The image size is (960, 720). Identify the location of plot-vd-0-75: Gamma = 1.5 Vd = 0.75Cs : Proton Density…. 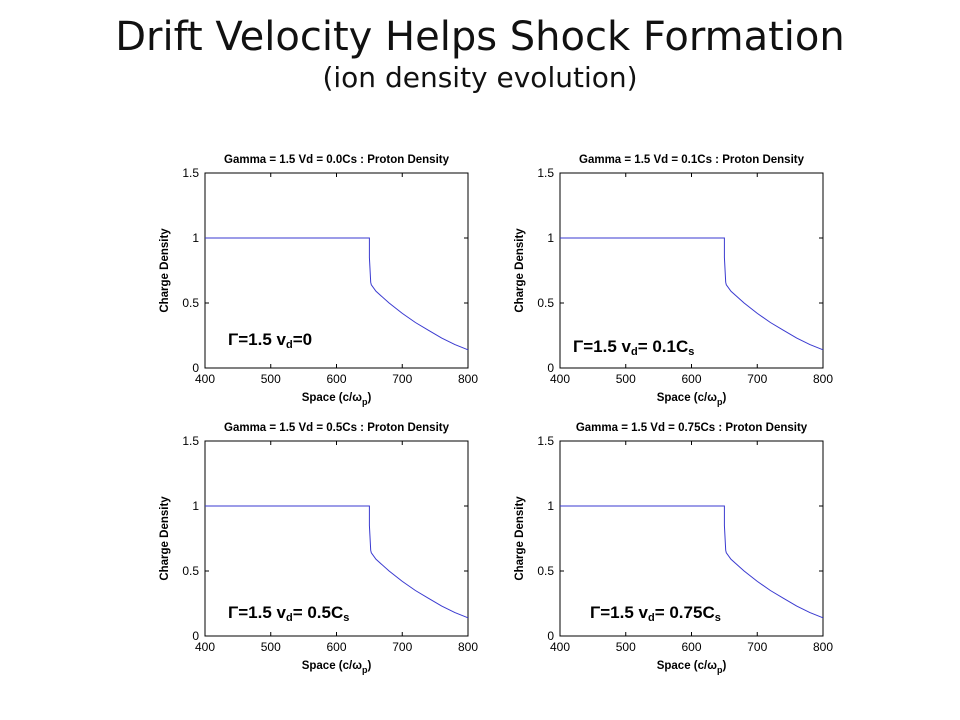
(673, 548).